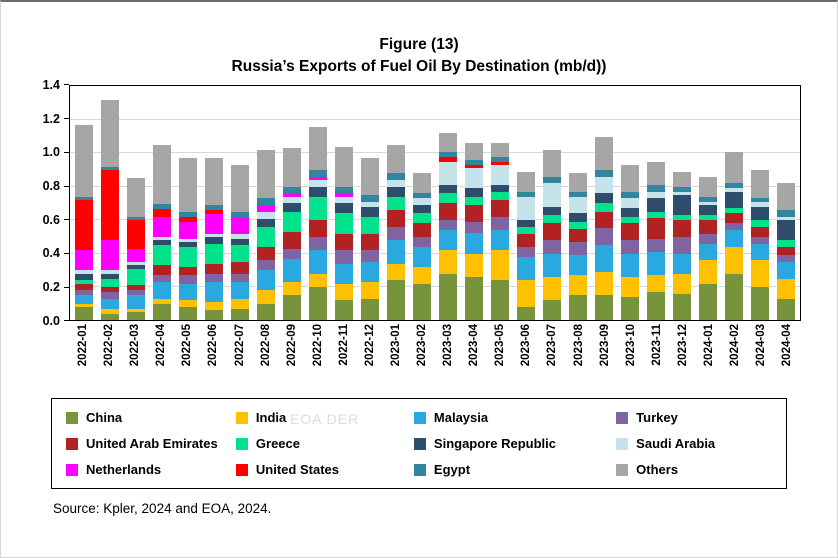 Image resolution: width=838 pixels, height=558 pixels. What do you see at coordinates (370, 356) in the screenshot?
I see `x-slot: 2022-12` at bounding box center [370, 356].